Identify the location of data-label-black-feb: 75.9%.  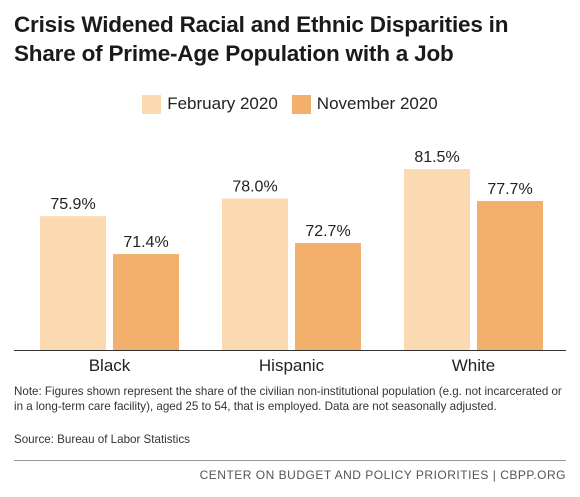
(72, 204).